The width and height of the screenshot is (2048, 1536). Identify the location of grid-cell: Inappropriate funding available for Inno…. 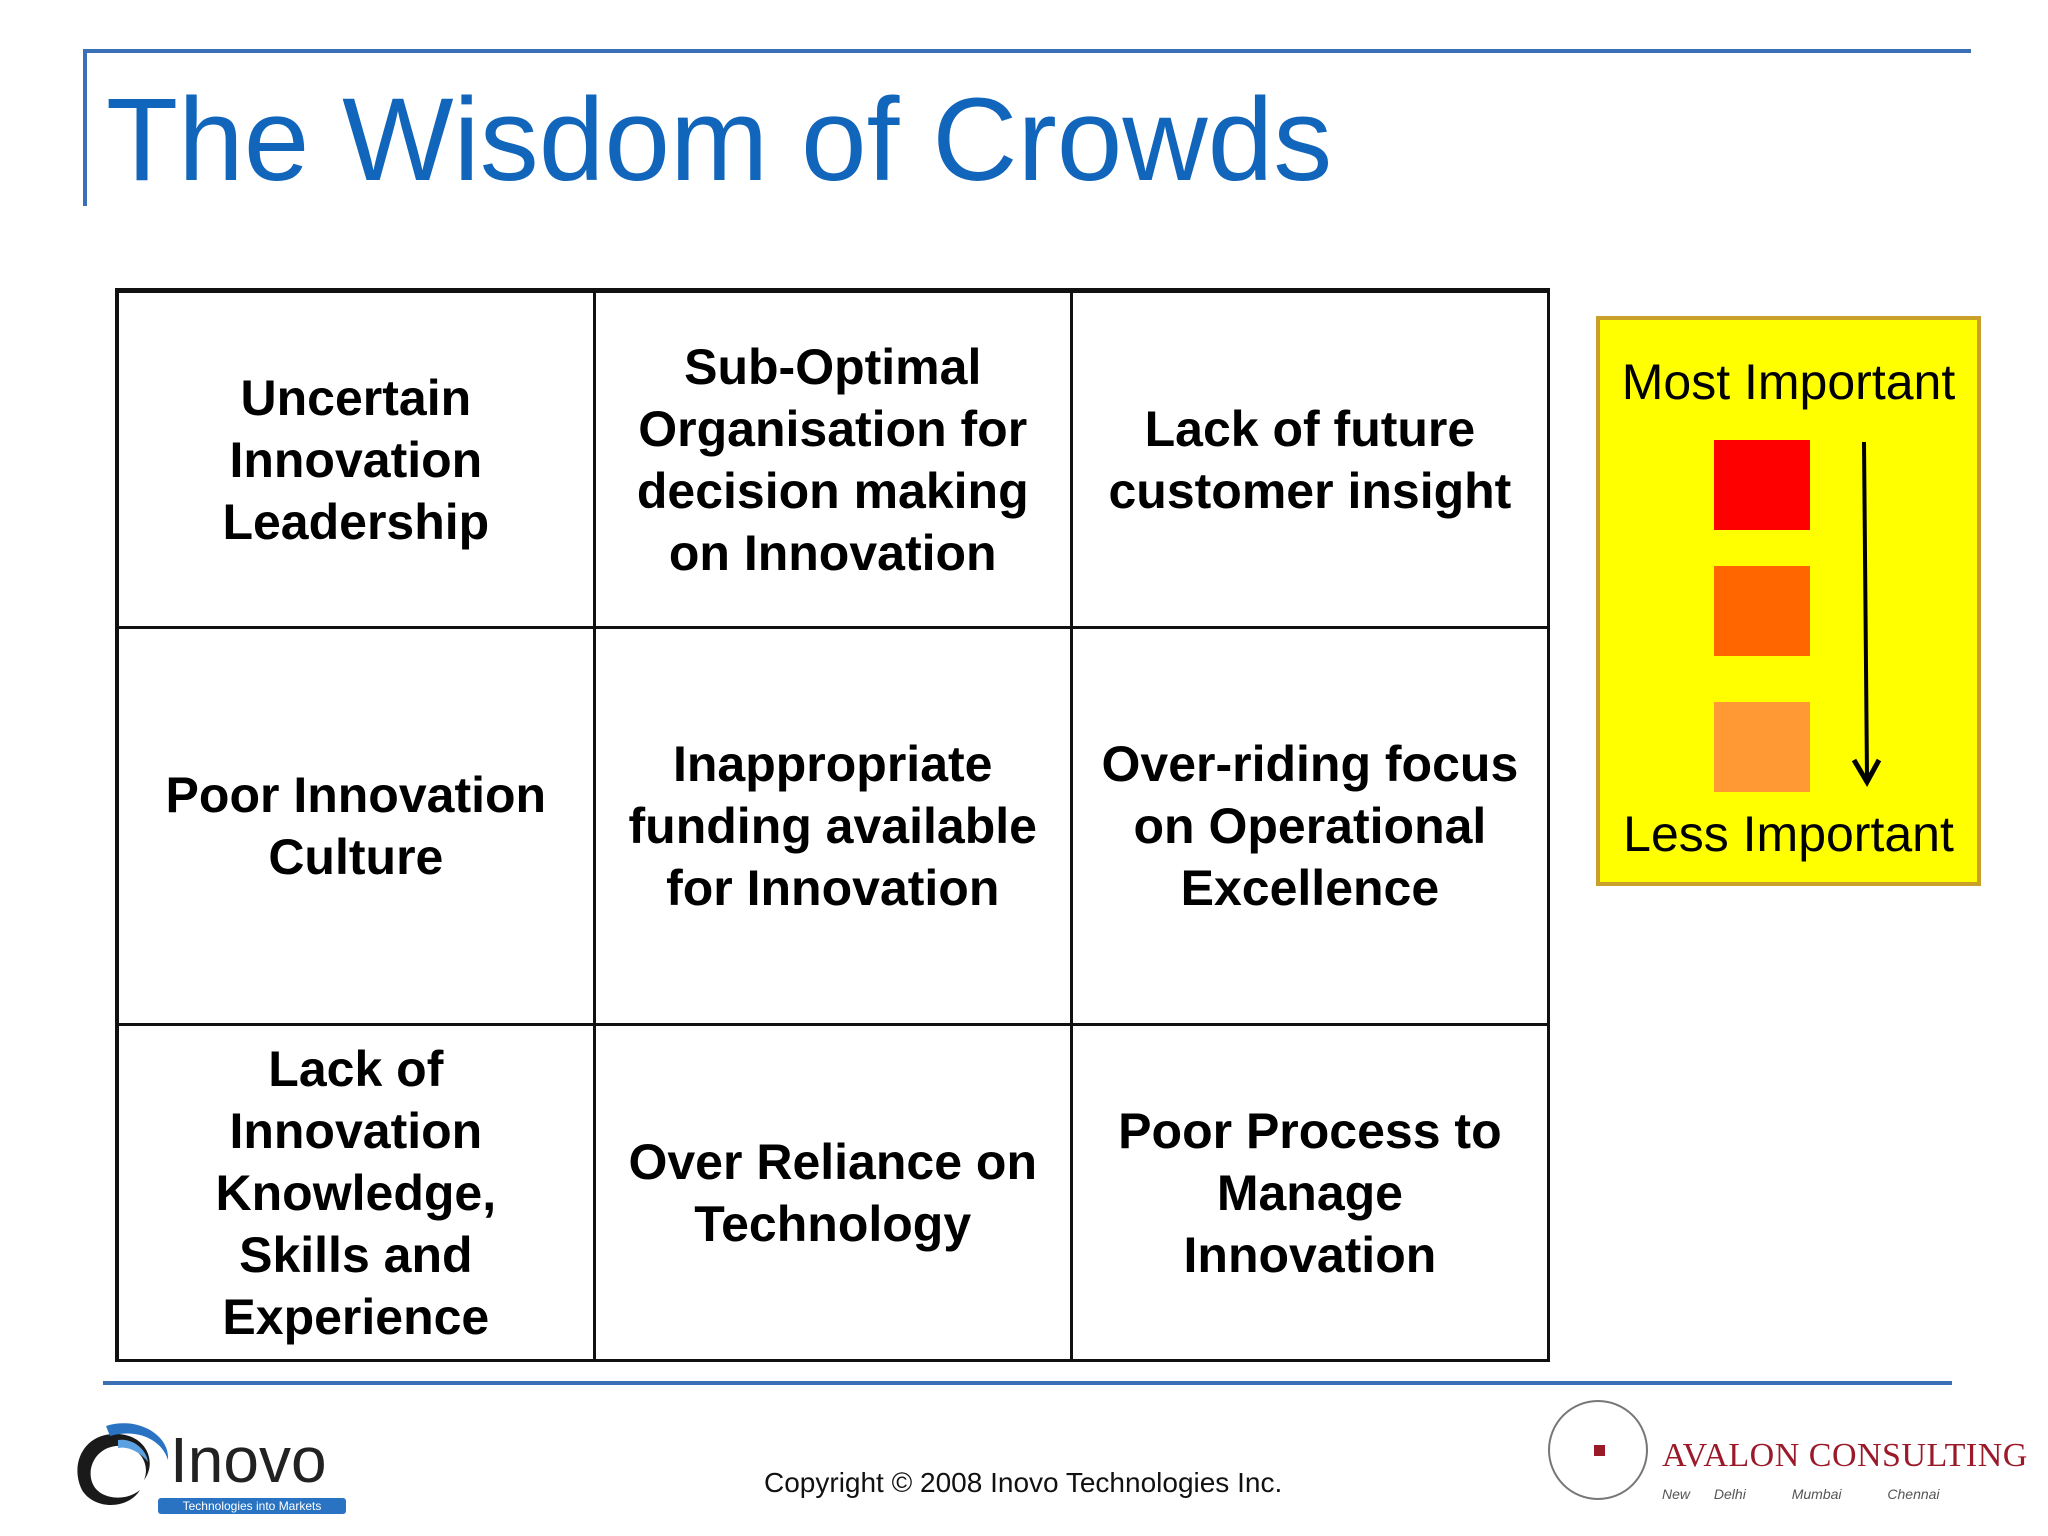
(832, 826).